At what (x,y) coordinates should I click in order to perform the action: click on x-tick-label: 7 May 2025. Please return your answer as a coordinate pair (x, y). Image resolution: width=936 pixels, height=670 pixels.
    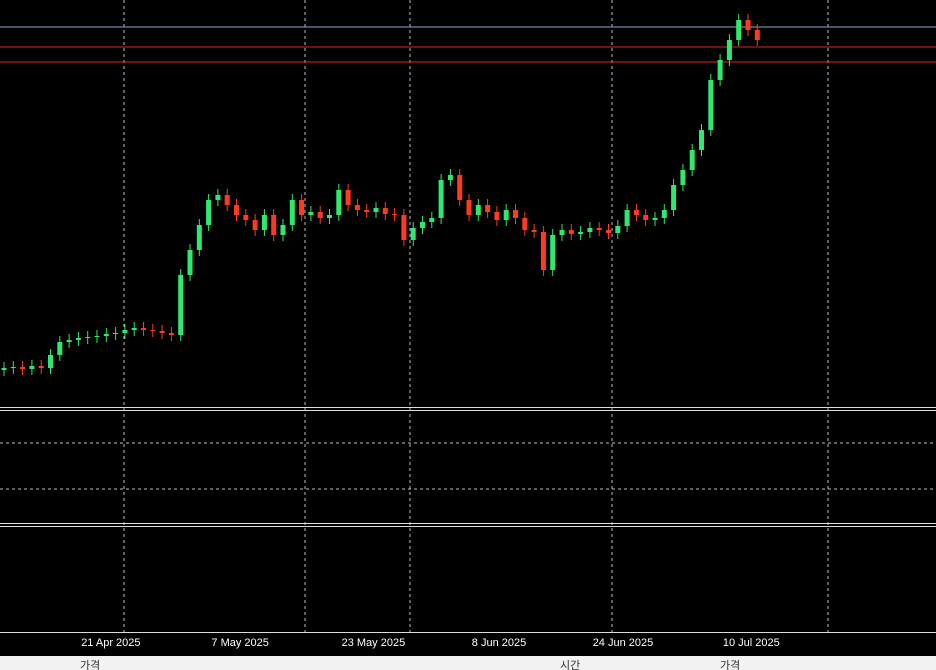
    Looking at the image, I should click on (239, 643).